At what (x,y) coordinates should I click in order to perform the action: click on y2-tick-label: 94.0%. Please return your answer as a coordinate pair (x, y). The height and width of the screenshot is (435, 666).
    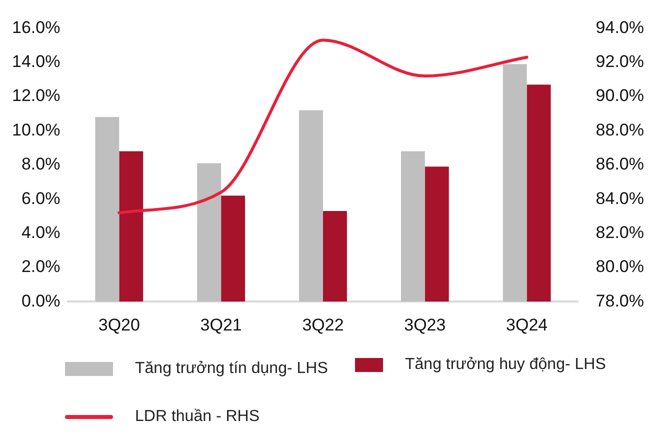
    Looking at the image, I should click on (620, 27).